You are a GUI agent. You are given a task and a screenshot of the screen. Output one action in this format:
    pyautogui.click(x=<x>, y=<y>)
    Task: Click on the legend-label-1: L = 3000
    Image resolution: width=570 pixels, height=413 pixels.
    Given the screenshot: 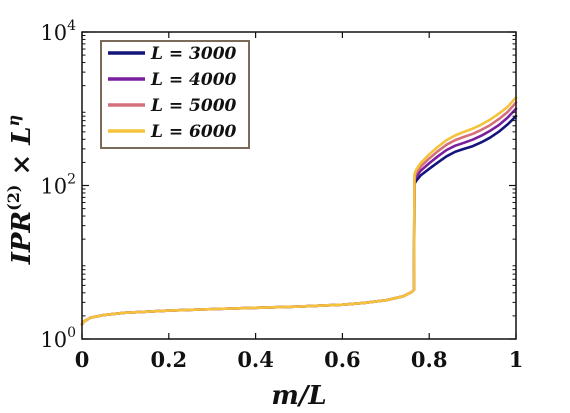 What is the action you would take?
    pyautogui.click(x=193, y=54)
    